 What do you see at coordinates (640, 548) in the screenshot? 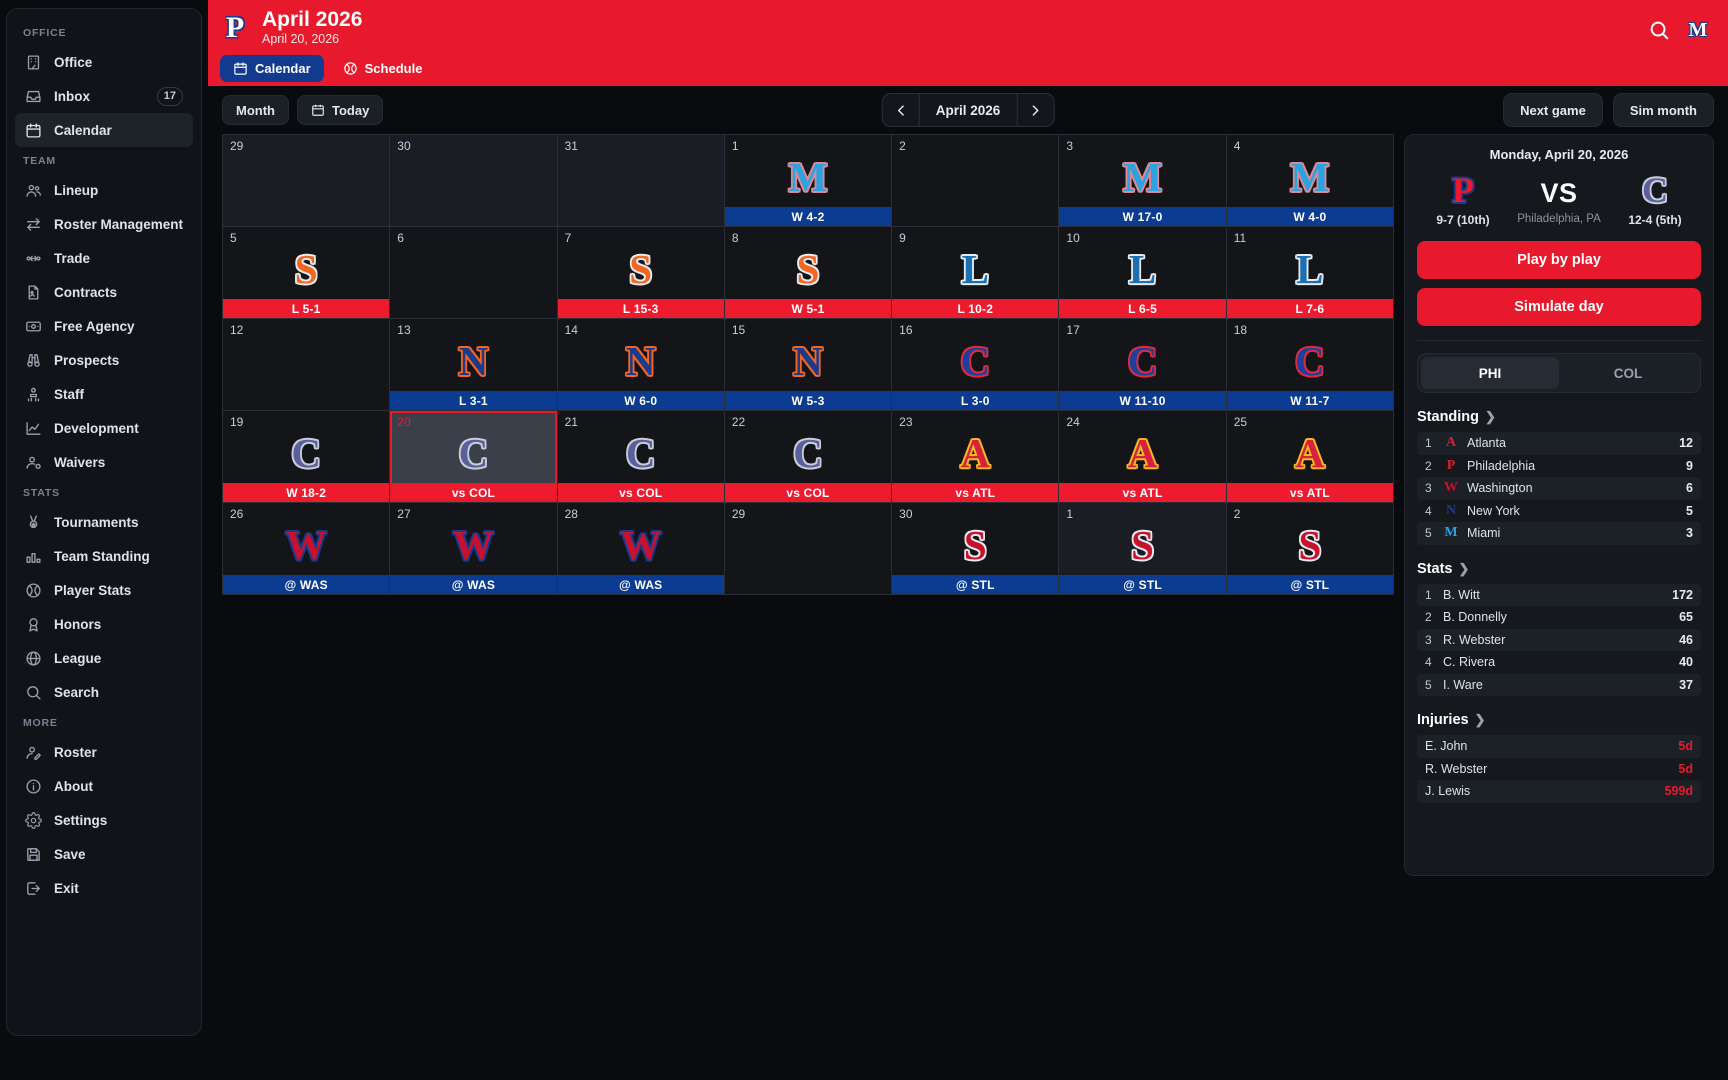
I see `calendar-day: 28 W @ WAS` at bounding box center [640, 548].